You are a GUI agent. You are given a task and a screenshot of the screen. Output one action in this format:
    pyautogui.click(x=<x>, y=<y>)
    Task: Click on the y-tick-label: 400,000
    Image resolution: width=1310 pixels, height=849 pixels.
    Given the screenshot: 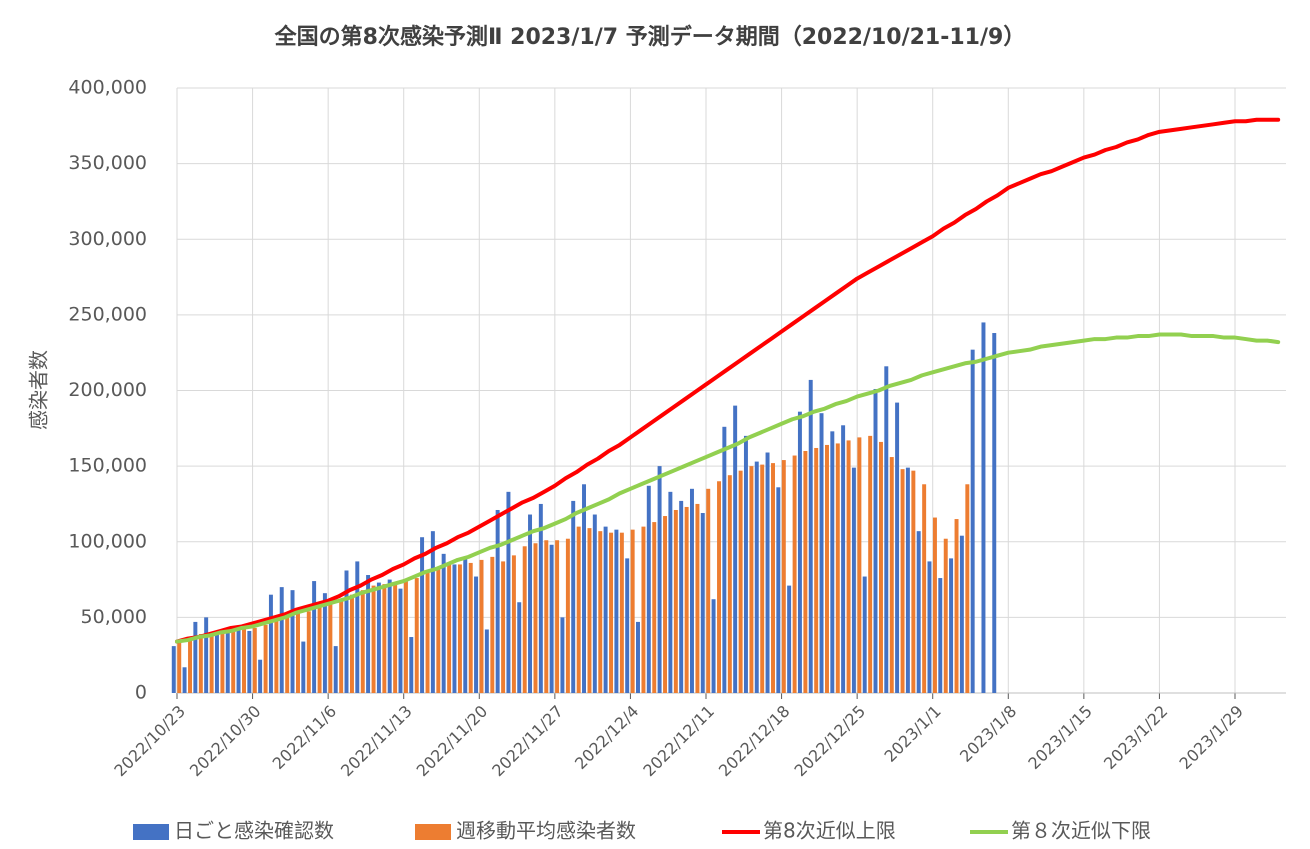 What is the action you would take?
    pyautogui.click(x=107, y=88)
    